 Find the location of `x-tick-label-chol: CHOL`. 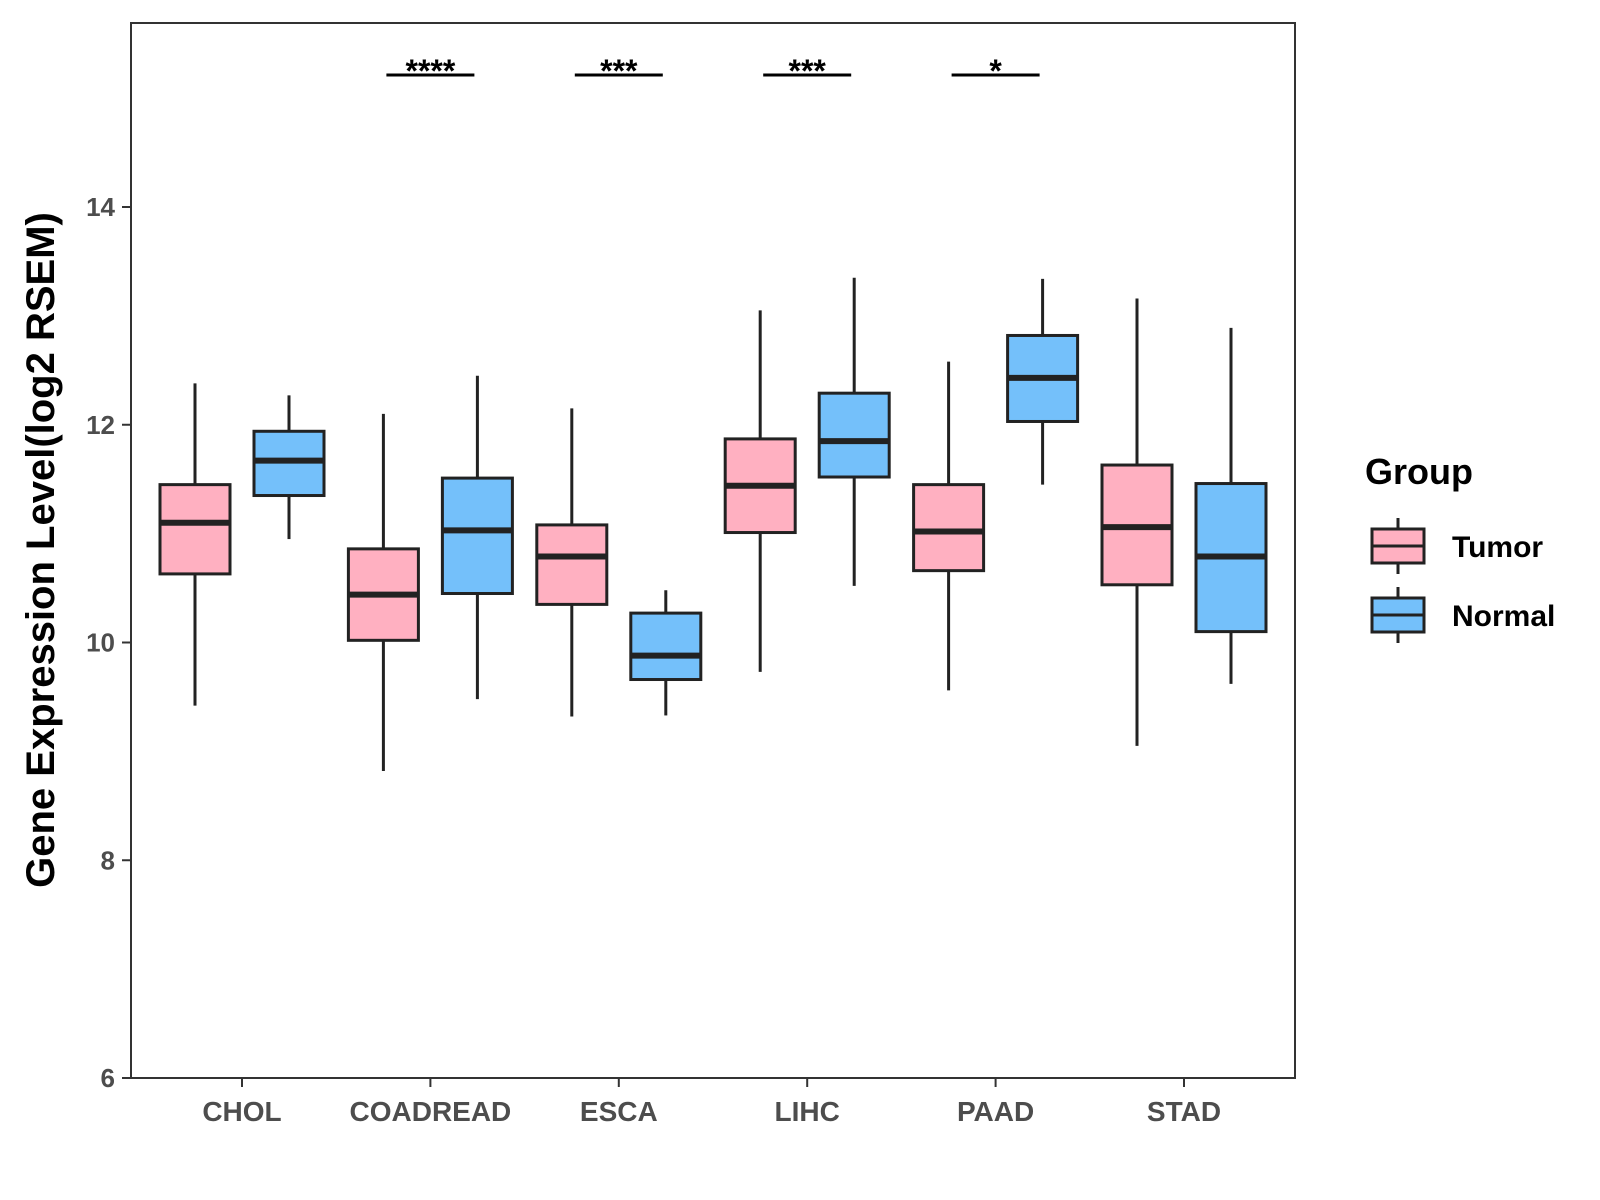

x-tick-label-chol: CHOL is located at coordinates (241, 1111).